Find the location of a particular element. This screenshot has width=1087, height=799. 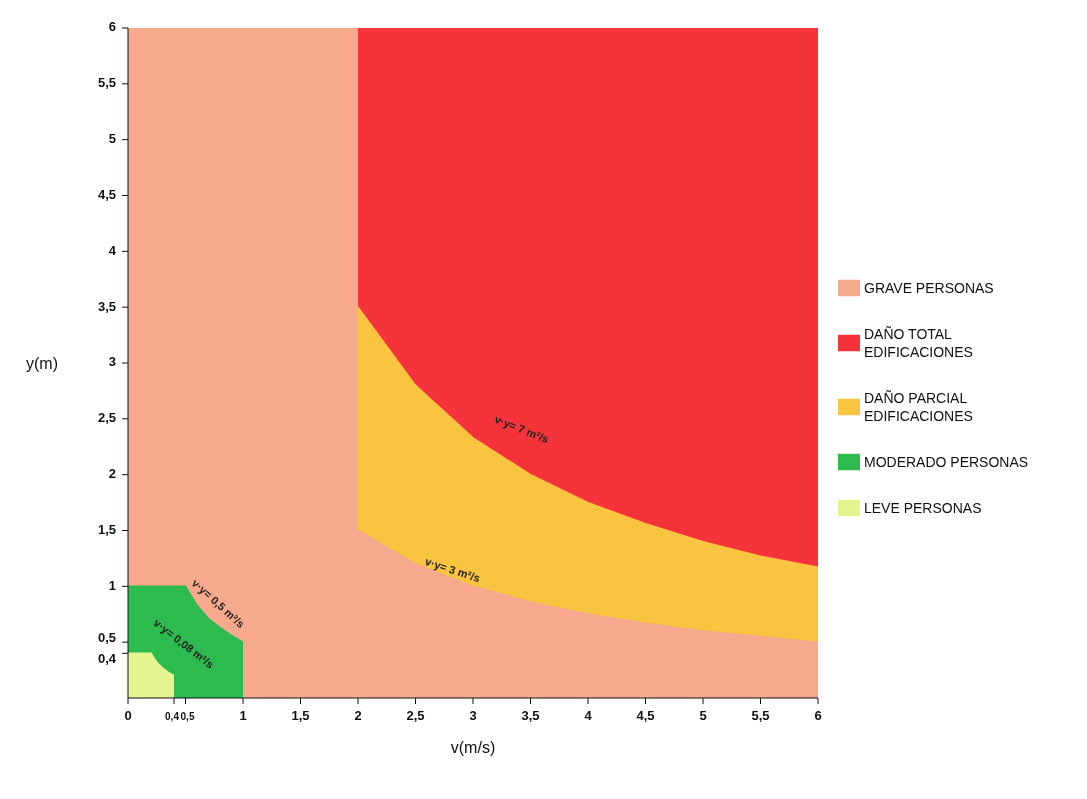

x-tick-label: 4 is located at coordinates (588, 715).